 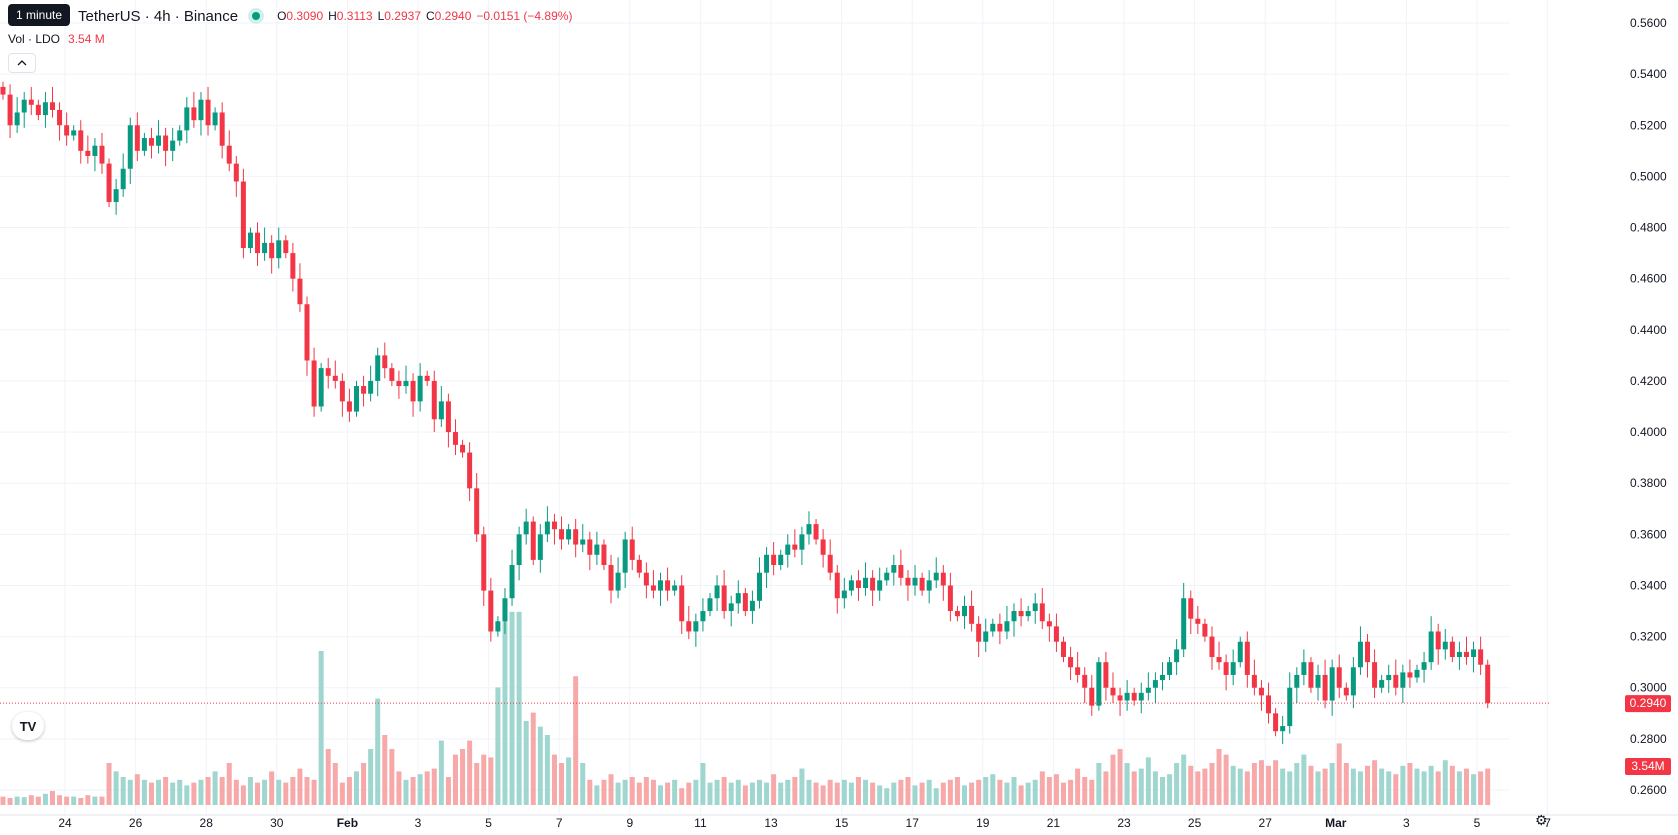 What do you see at coordinates (1648, 279) in the screenshot?
I see `price-tick-label: 0.4600` at bounding box center [1648, 279].